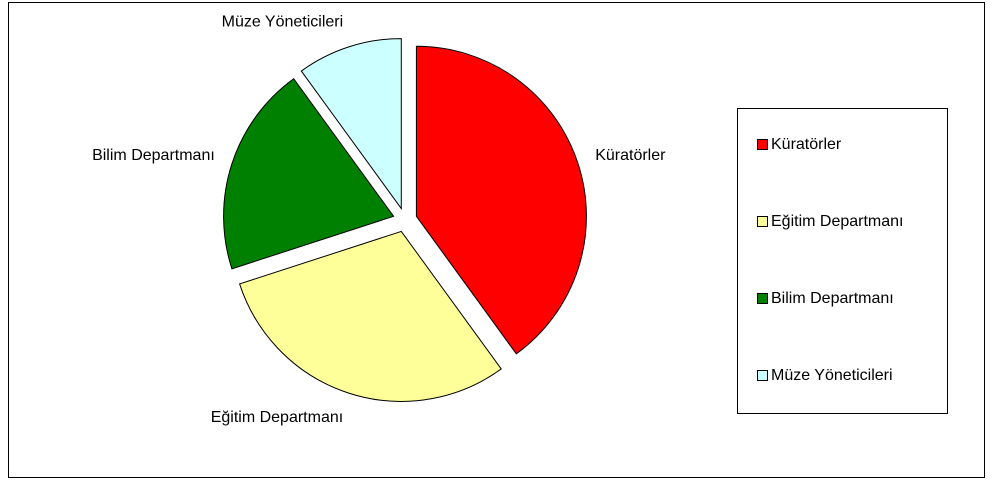  Describe the element at coordinates (837, 221) in the screenshot. I see `legend-label: Eğitim Departmanı` at that location.